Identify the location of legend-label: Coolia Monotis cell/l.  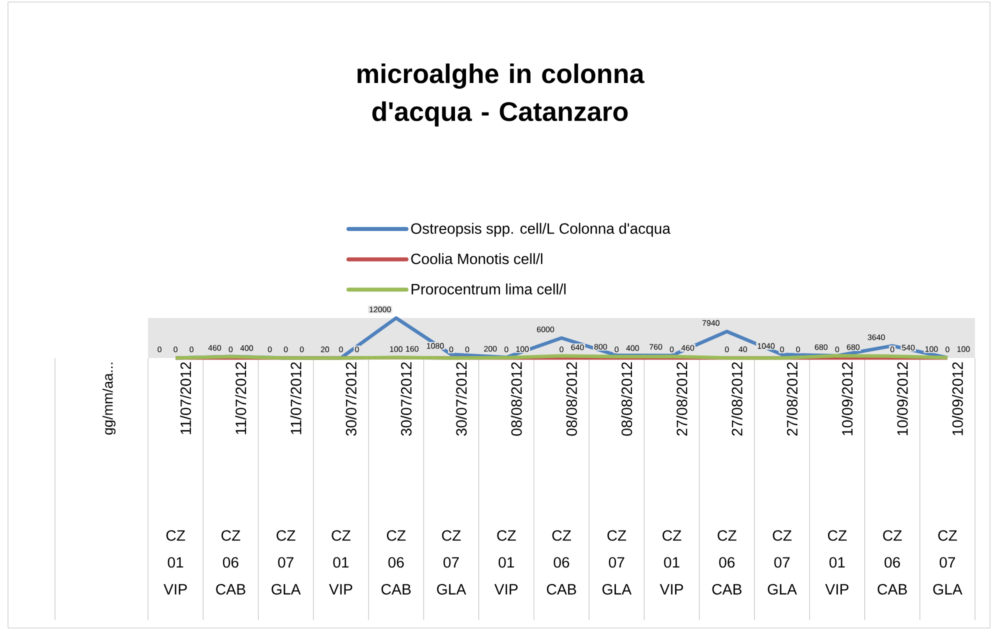
(476, 258).